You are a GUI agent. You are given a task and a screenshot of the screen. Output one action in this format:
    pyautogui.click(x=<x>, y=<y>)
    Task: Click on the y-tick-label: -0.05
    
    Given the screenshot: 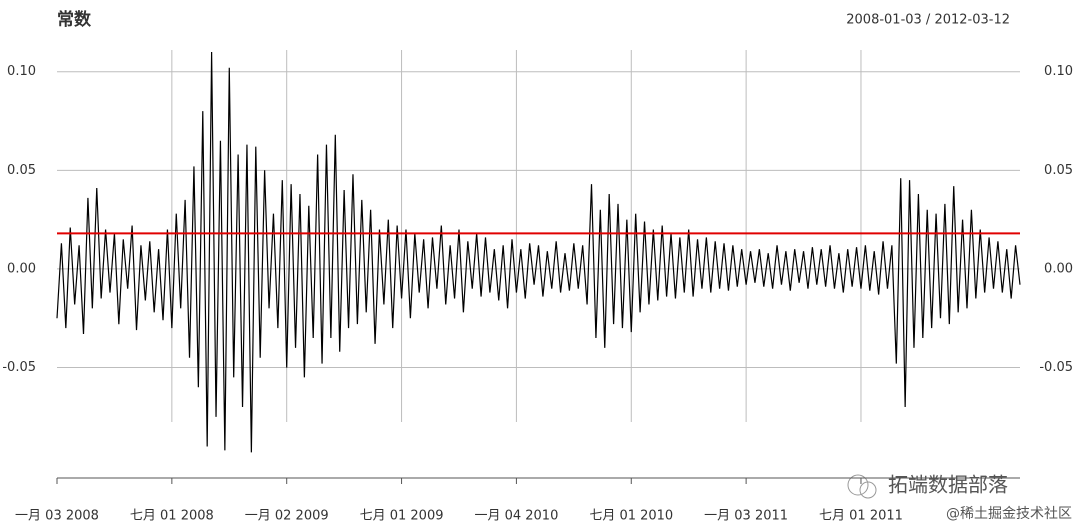 What is the action you would take?
    pyautogui.click(x=19, y=367)
    